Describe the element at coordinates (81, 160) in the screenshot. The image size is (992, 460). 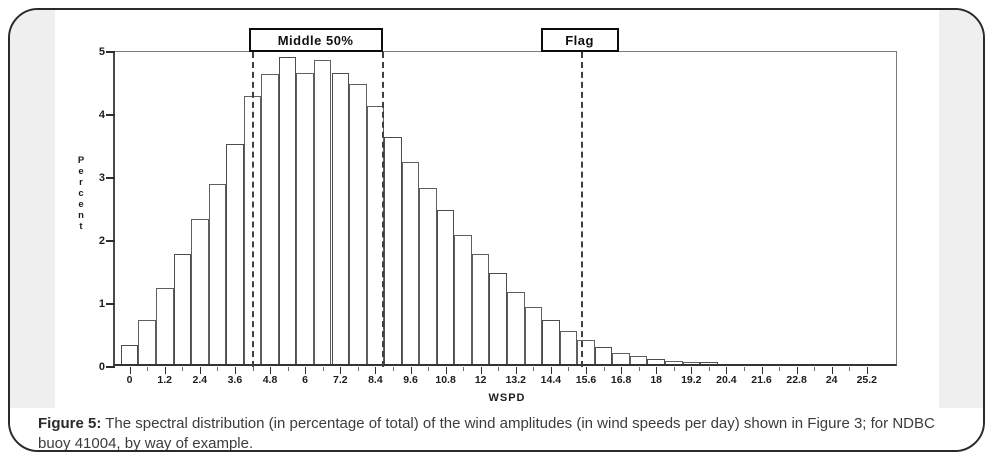
I see `y-axis-title-char: P` at that location.